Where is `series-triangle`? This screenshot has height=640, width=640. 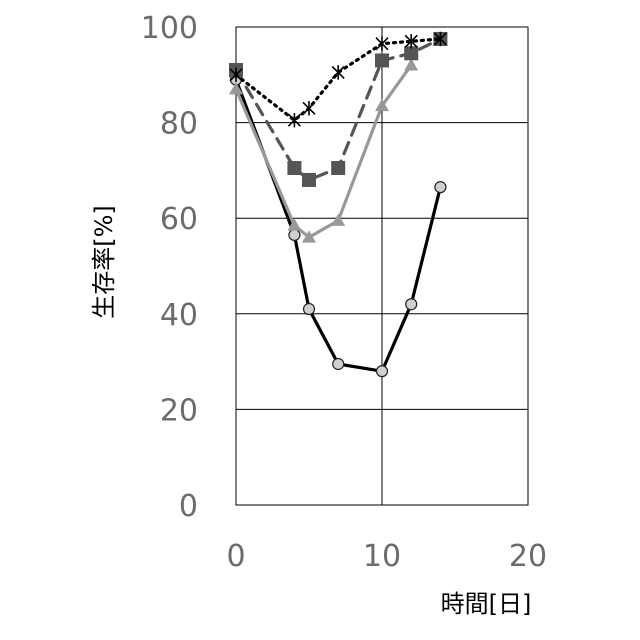 series-triangle is located at coordinates (324, 150).